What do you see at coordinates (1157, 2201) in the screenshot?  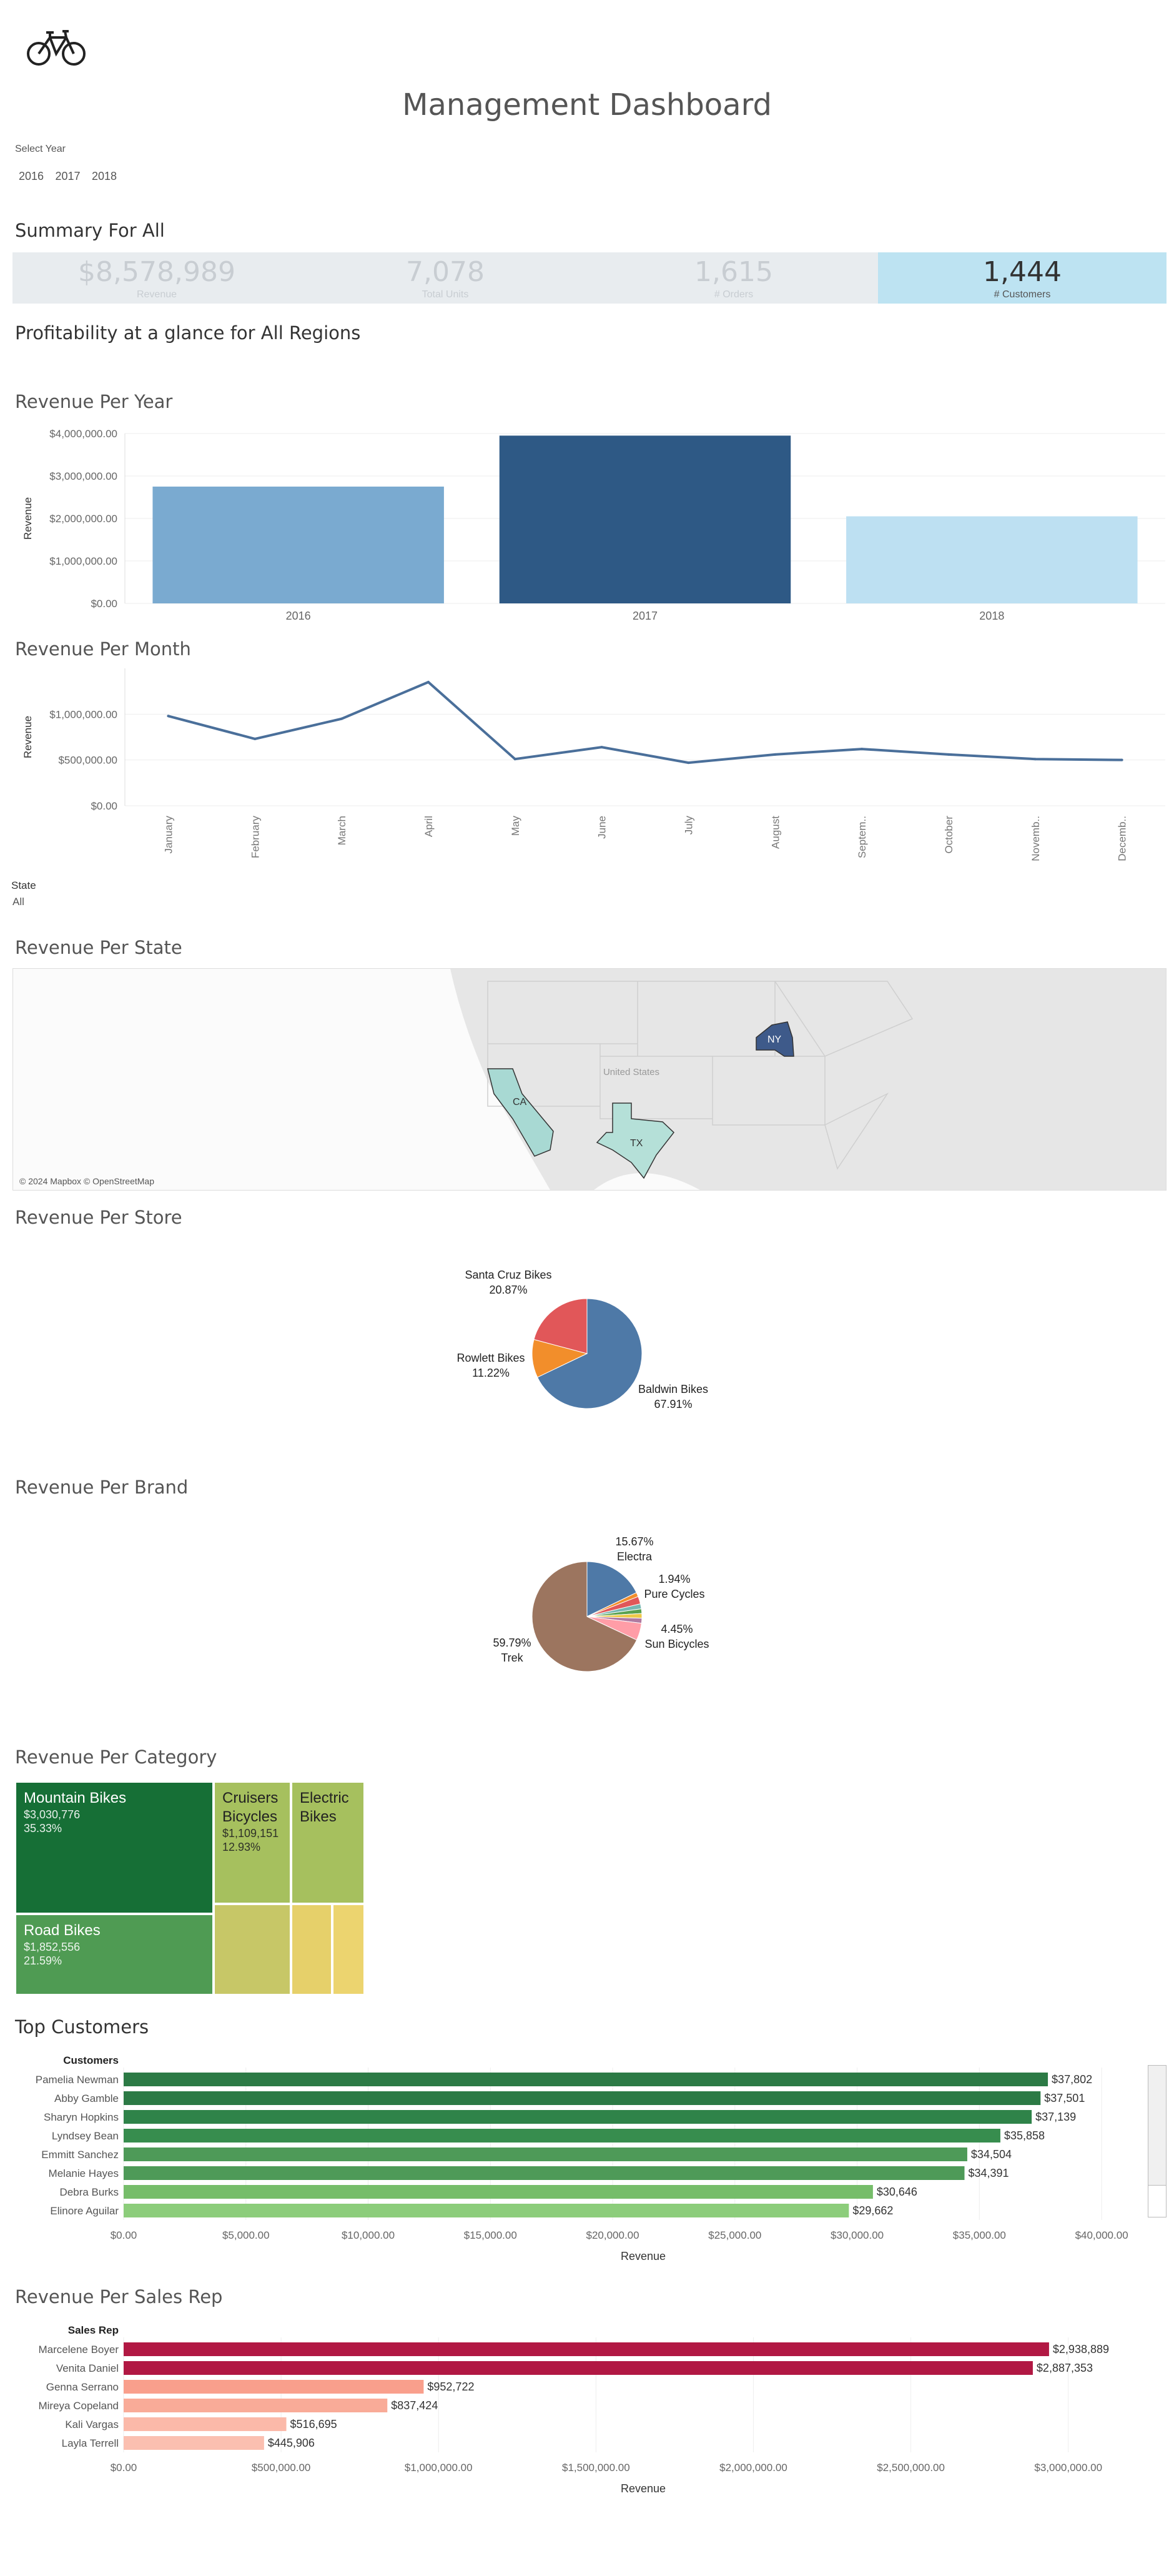 I see `scrollbar-thumb` at bounding box center [1157, 2201].